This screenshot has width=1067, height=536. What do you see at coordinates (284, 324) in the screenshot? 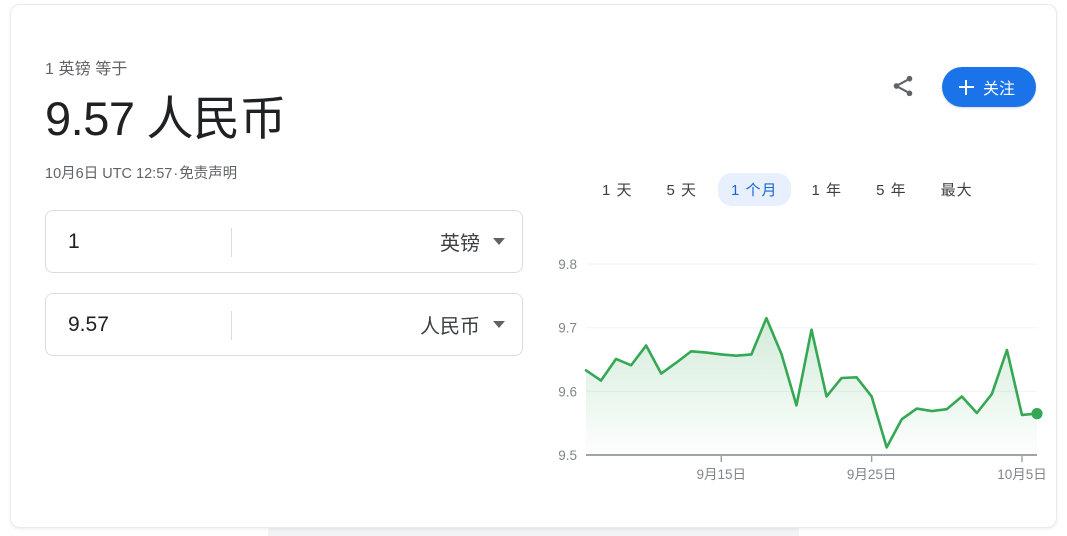
I see `to-currency-field: 人民币` at bounding box center [284, 324].